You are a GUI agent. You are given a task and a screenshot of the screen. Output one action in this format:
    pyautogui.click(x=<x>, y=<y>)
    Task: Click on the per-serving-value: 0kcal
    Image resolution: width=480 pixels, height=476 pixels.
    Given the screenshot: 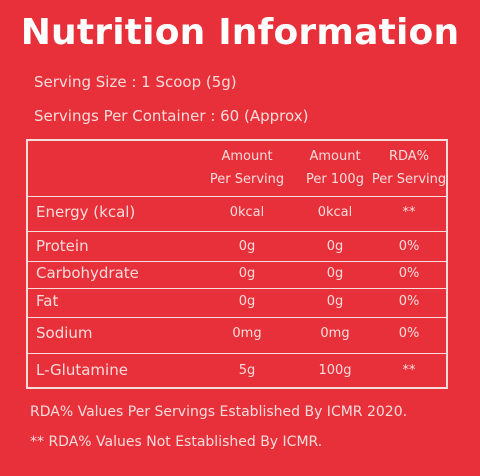 What is the action you would take?
    pyautogui.click(x=247, y=212)
    